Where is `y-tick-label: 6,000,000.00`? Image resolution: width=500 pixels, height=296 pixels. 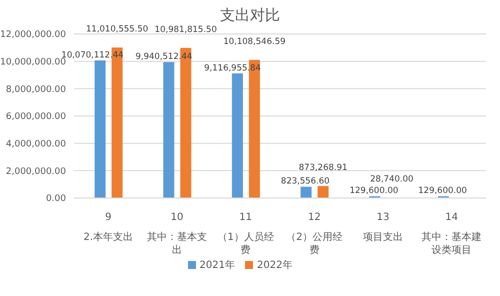 y-tick-label: 6,000,000.00 is located at coordinates (36, 117).